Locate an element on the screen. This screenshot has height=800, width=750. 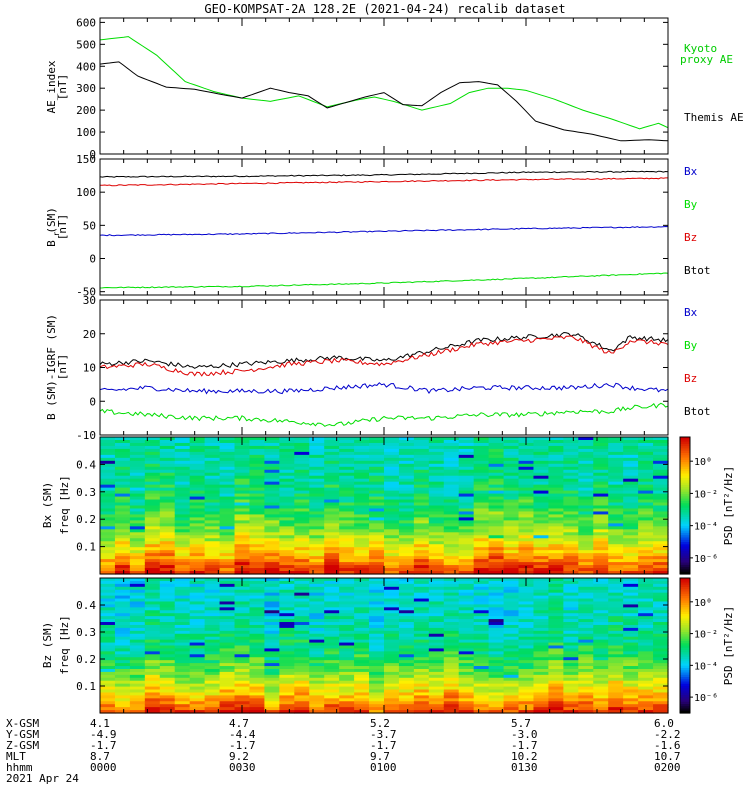
ytick-label: 0 is located at coordinates (92, 259).